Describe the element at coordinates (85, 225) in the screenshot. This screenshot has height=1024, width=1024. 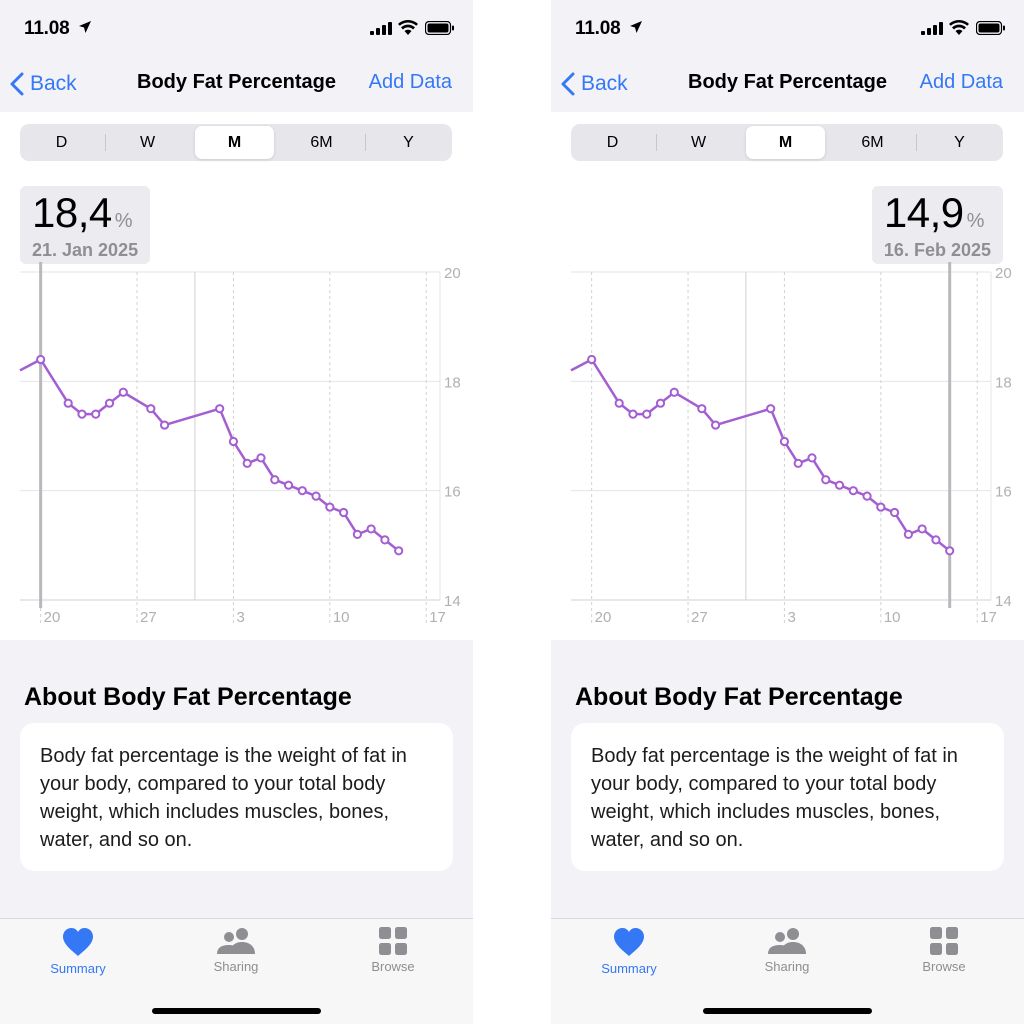
I see `selected-value-readout: 18,4 % 21. Jan 2025` at that location.